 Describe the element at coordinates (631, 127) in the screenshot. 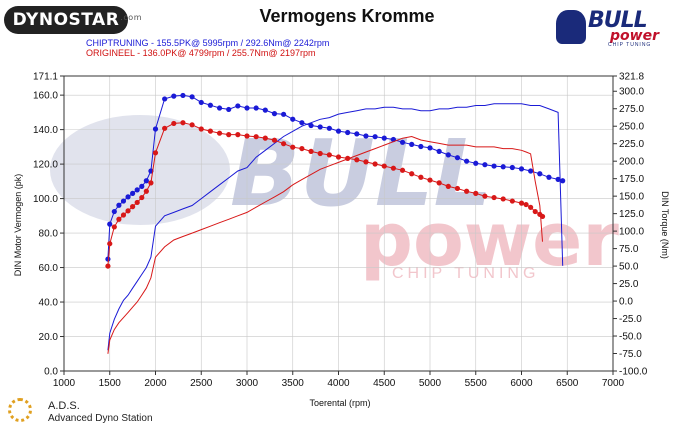

I see `y-right-tick-label: 250.0` at that location.